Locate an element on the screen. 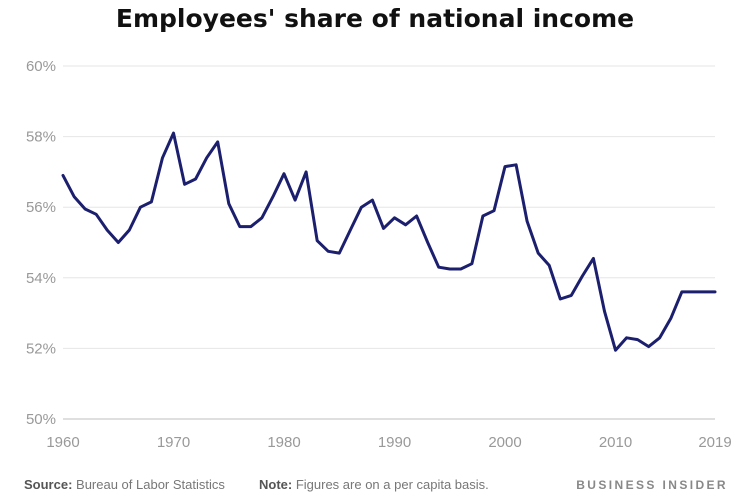 The image size is (750, 500). note-text: Figures are on a per capita basis. is located at coordinates (390, 484).